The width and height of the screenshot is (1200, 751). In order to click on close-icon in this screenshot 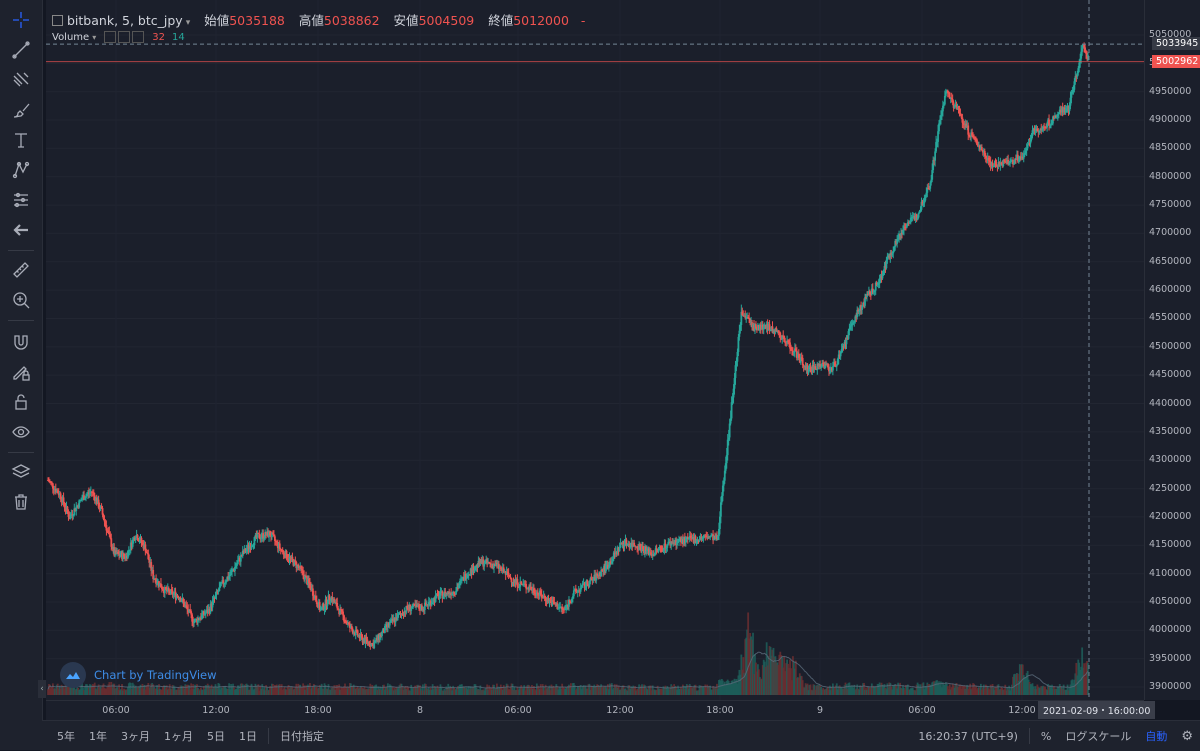, I will do `click(138, 37)`.